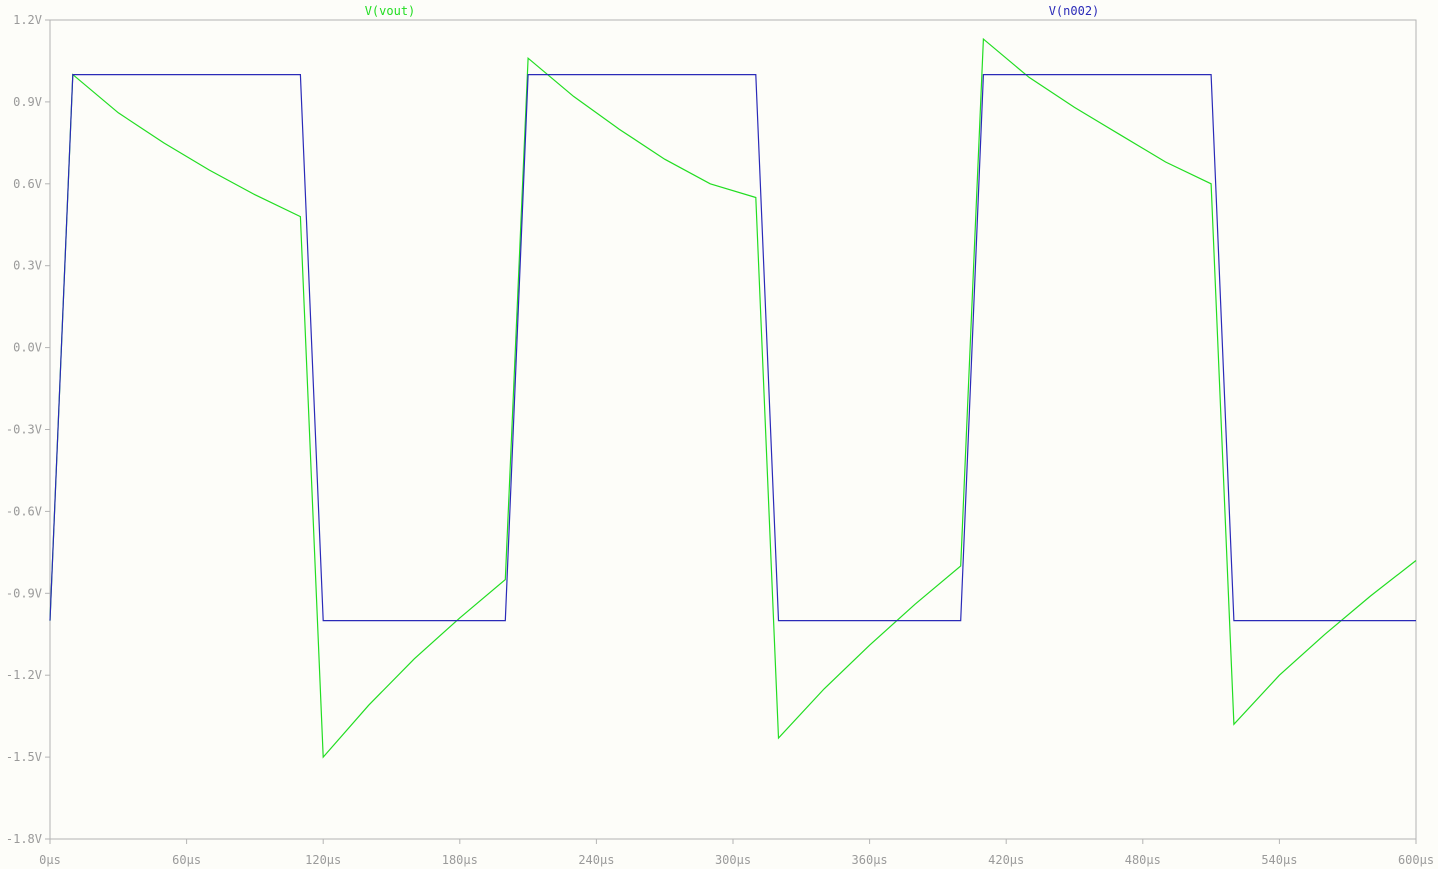 The width and height of the screenshot is (1438, 869). What do you see at coordinates (24, 511) in the screenshot?
I see `y-tick-label: -0.6V` at bounding box center [24, 511].